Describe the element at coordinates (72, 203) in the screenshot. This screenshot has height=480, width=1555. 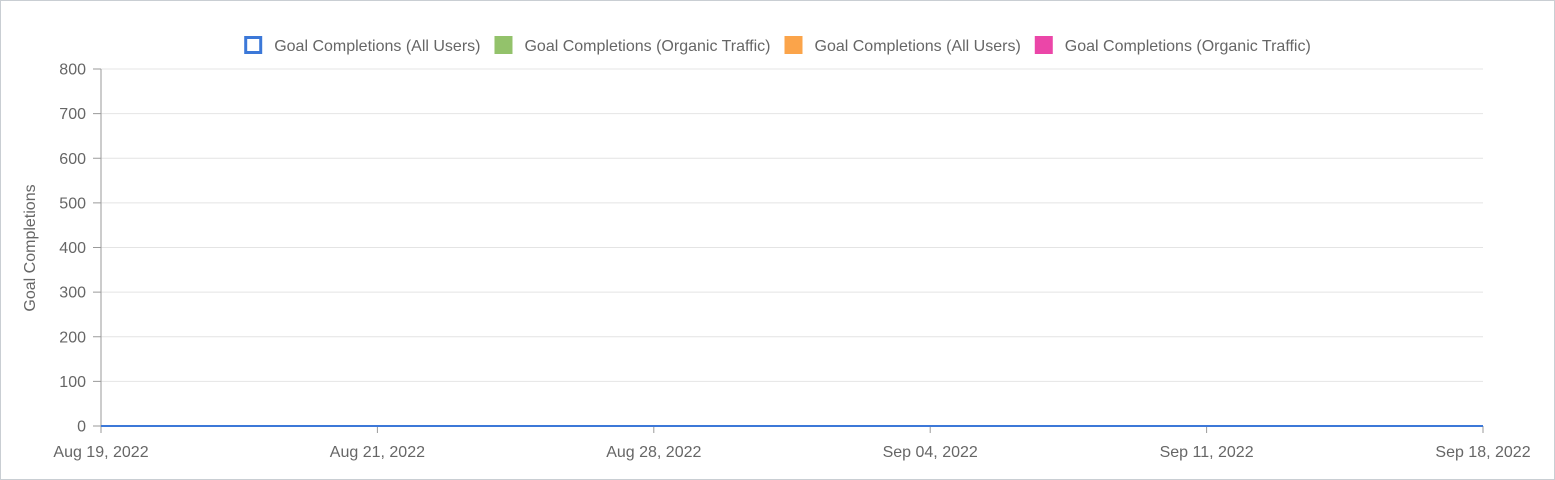
I see `y-tick-label: 500` at that location.